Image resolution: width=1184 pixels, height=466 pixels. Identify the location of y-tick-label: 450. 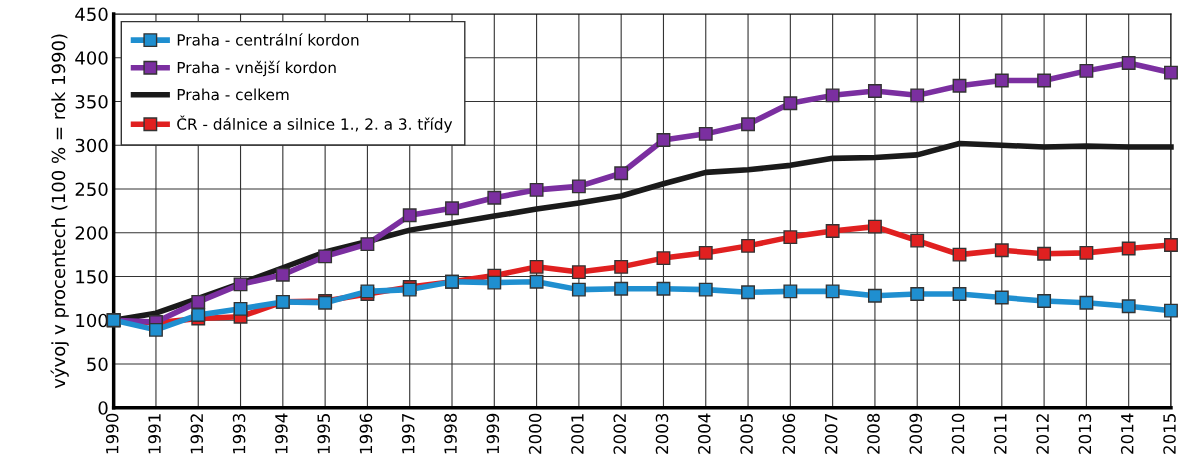
(91, 14).